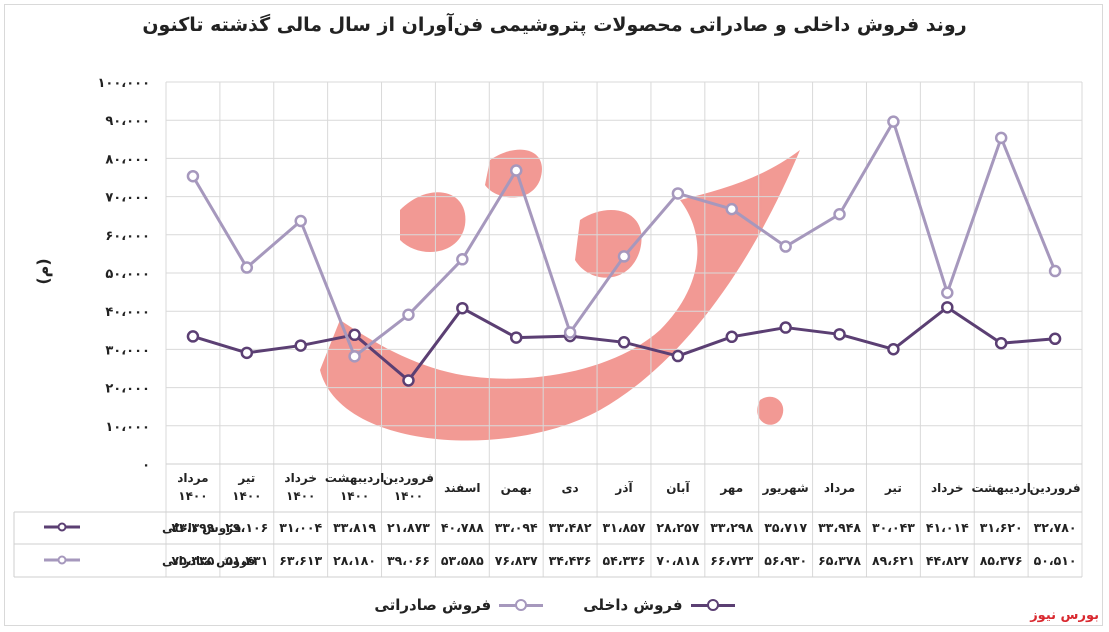  I want to click on data-label: ۳۰،۰۴۳, so click(893, 527).